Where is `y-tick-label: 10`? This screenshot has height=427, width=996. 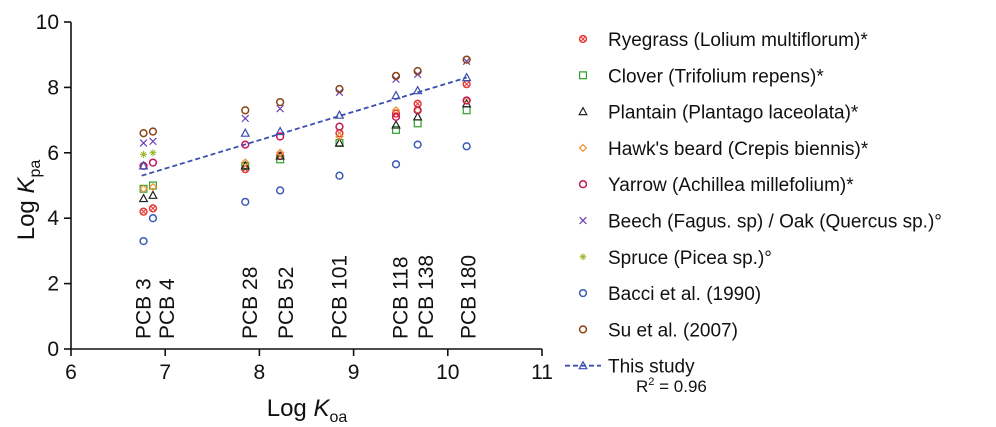
y-tick-label: 10 is located at coordinates (47, 22).